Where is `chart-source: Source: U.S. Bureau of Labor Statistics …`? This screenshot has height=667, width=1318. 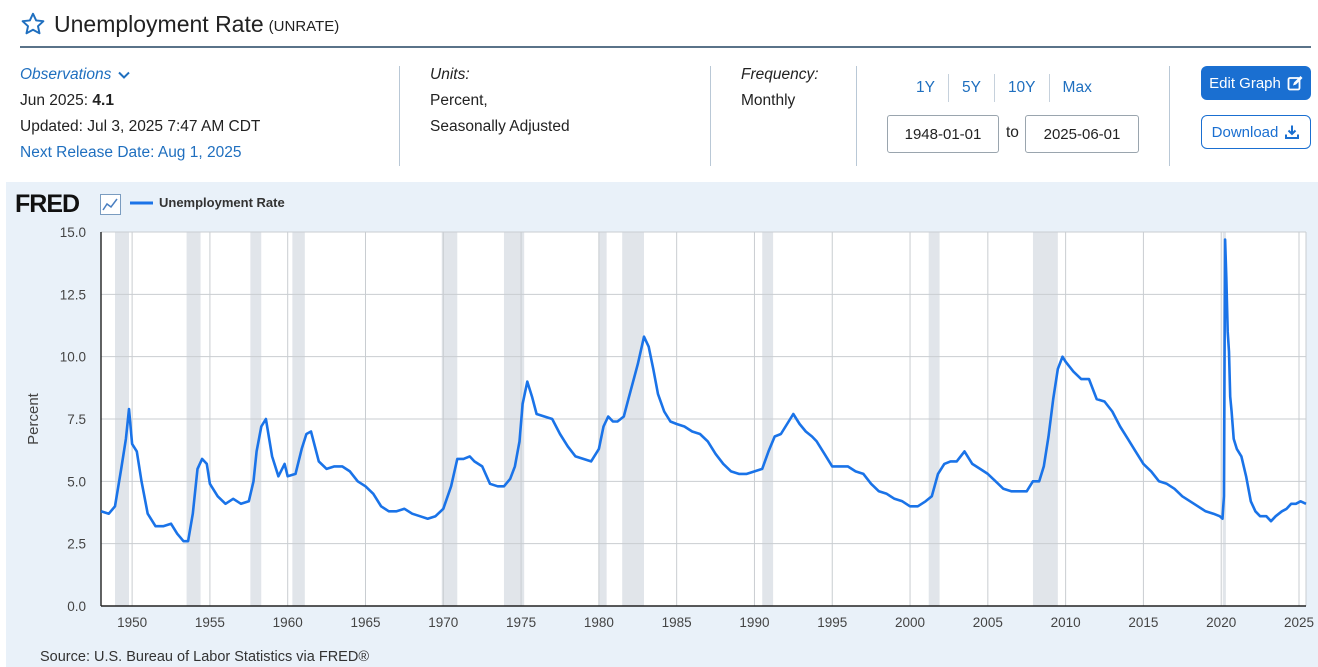
chart-source: Source: U.S. Bureau of Labor Statistics … is located at coordinates (204, 657).